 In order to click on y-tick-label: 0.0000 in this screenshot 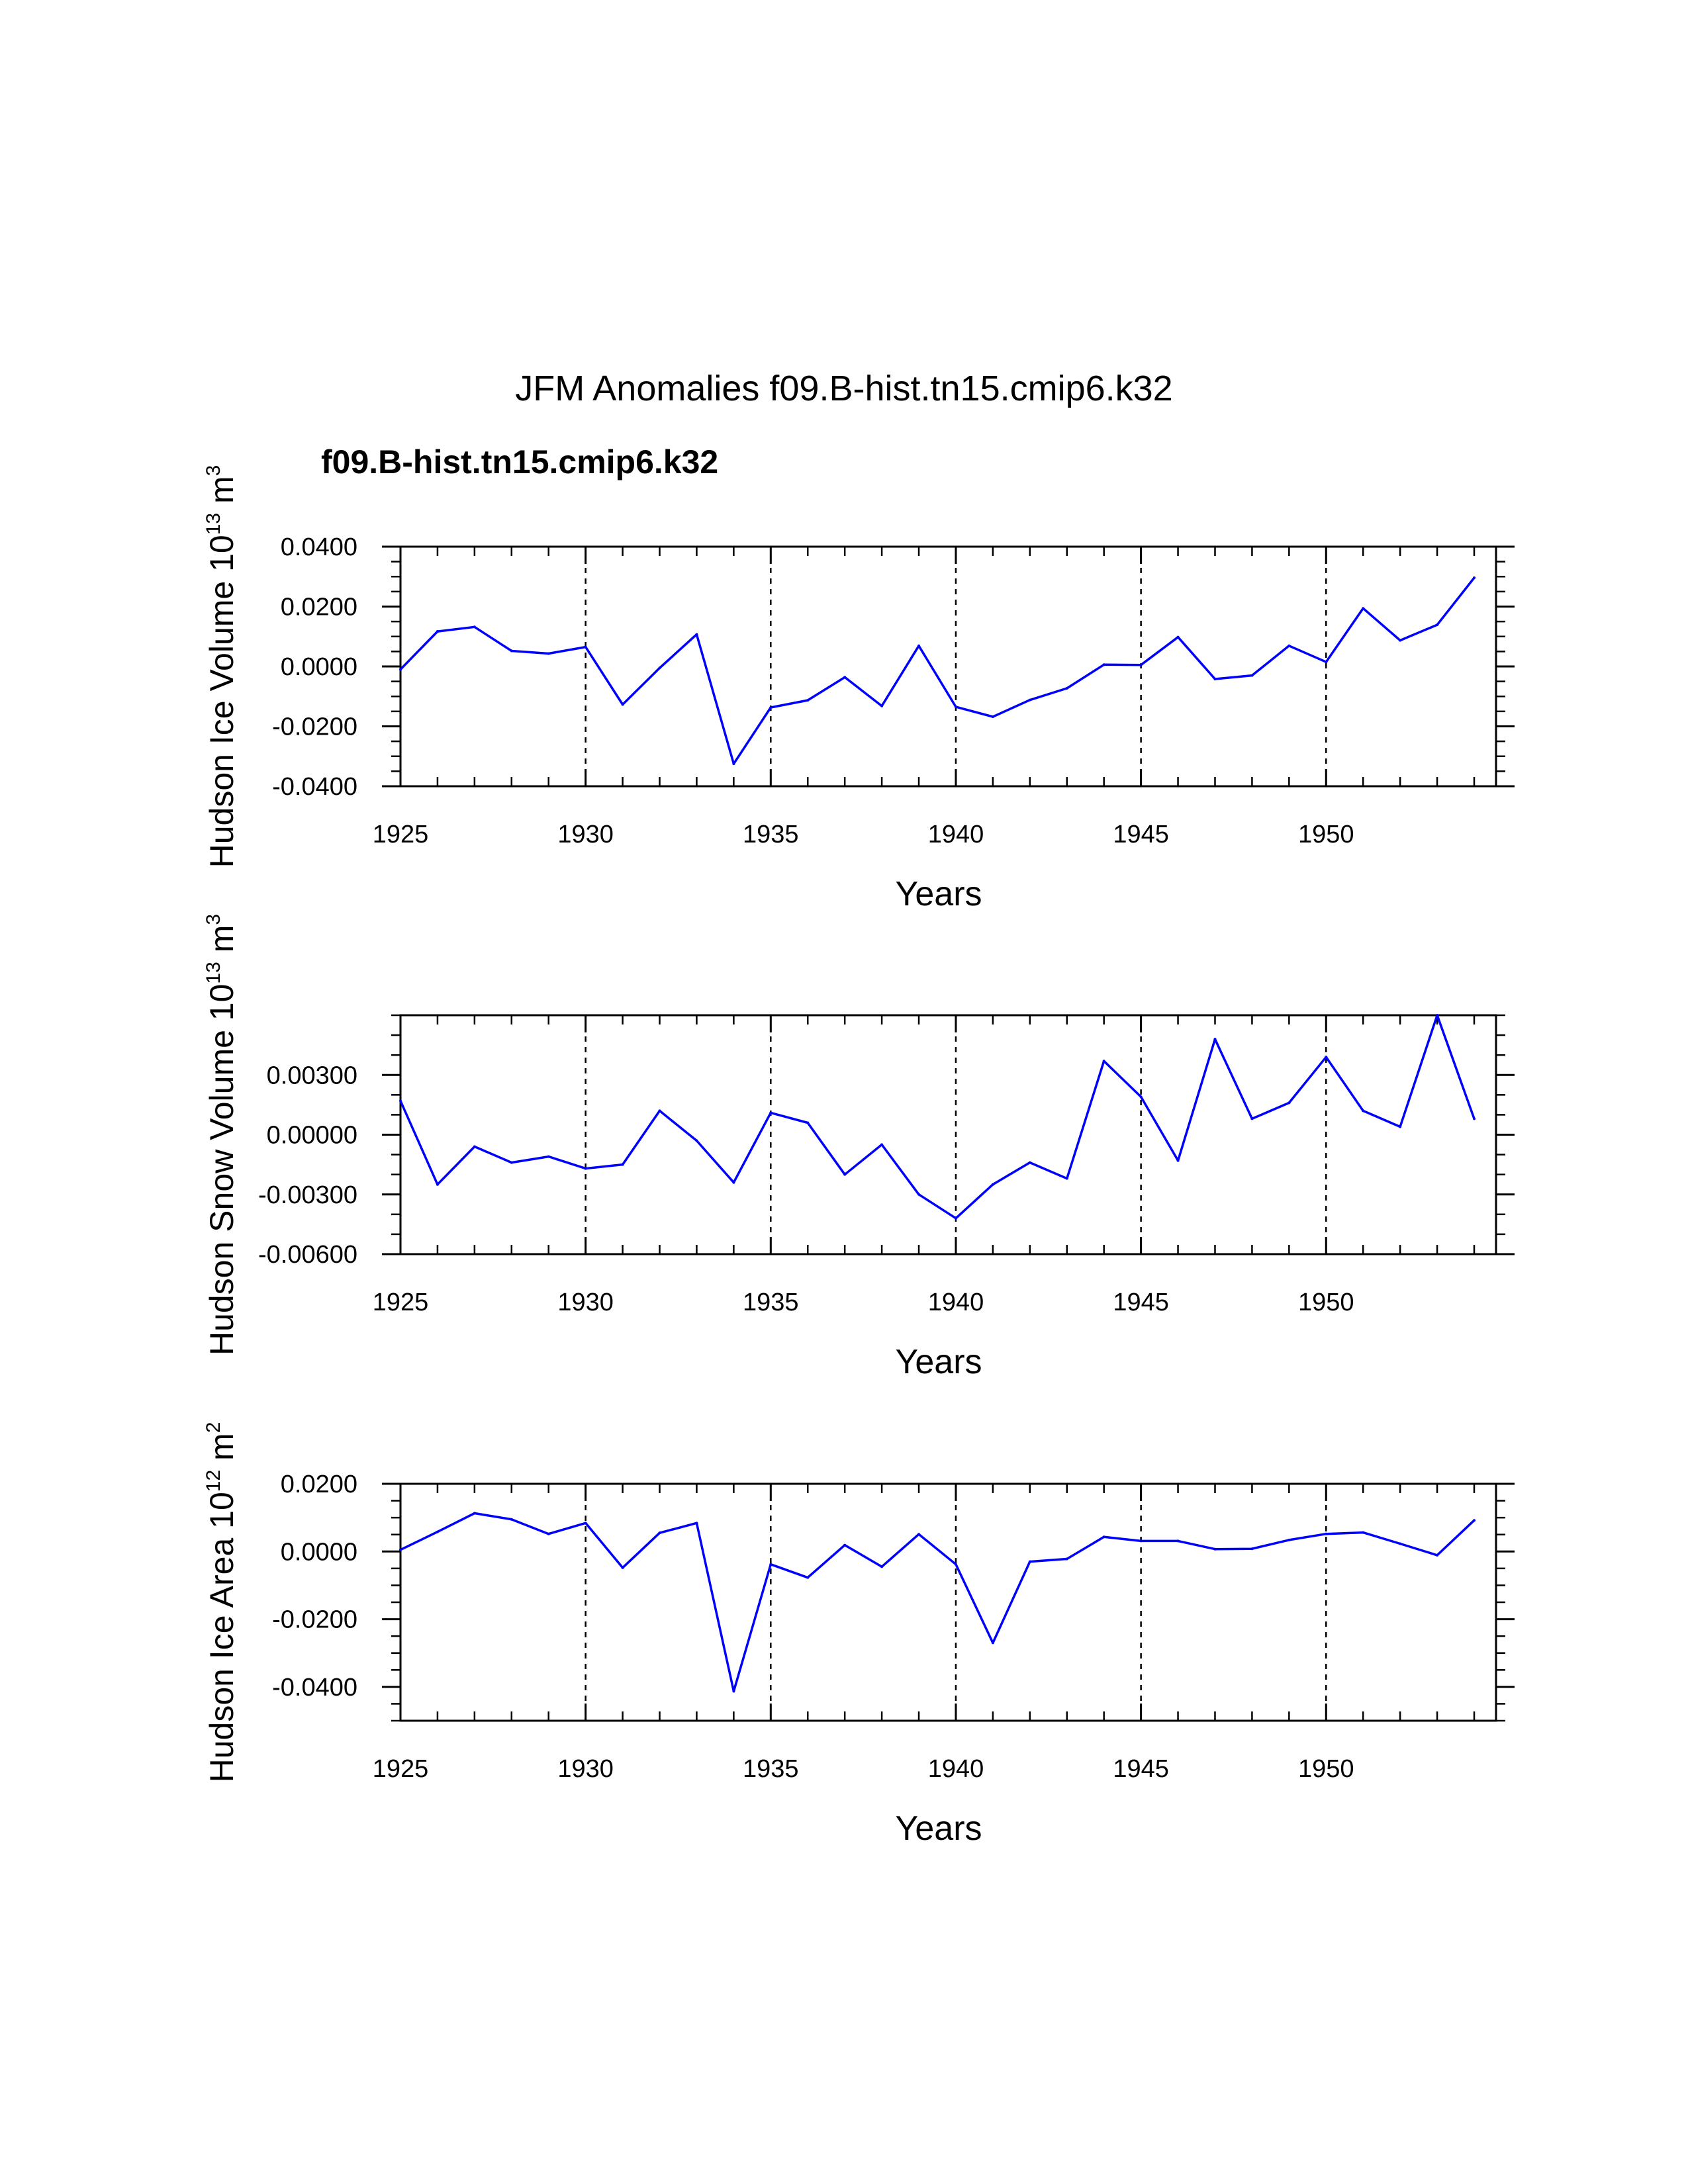, I will do `click(319, 1552)`.